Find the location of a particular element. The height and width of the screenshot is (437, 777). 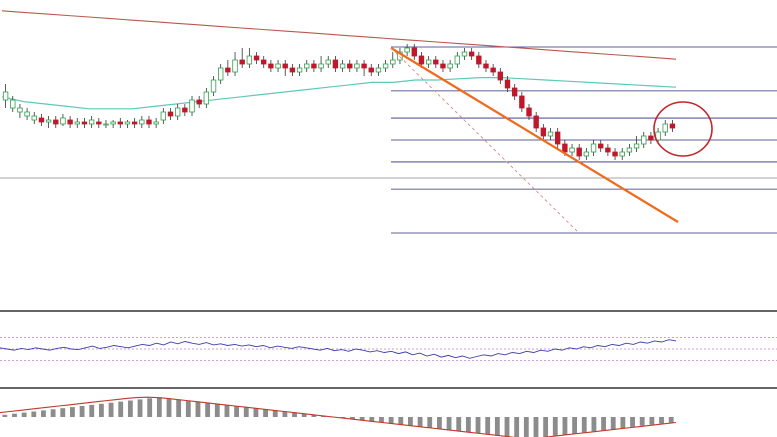

ema-fast-line is located at coordinates (339, 93).